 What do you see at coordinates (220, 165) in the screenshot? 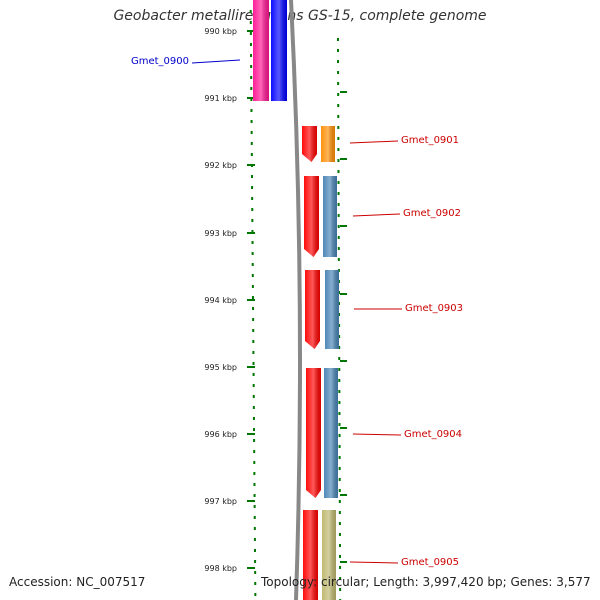
I see `kbp-tick-label: 992 kbp` at bounding box center [220, 165].